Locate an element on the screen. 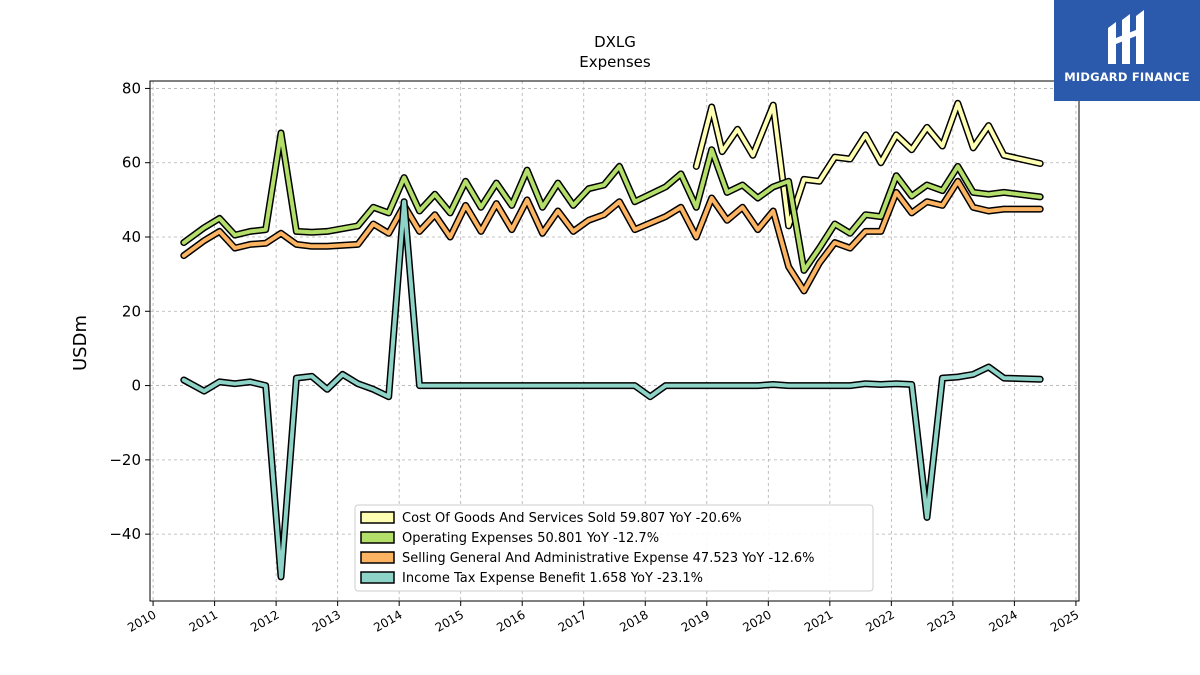  y-axis-label: USDm is located at coordinates (80, 343).